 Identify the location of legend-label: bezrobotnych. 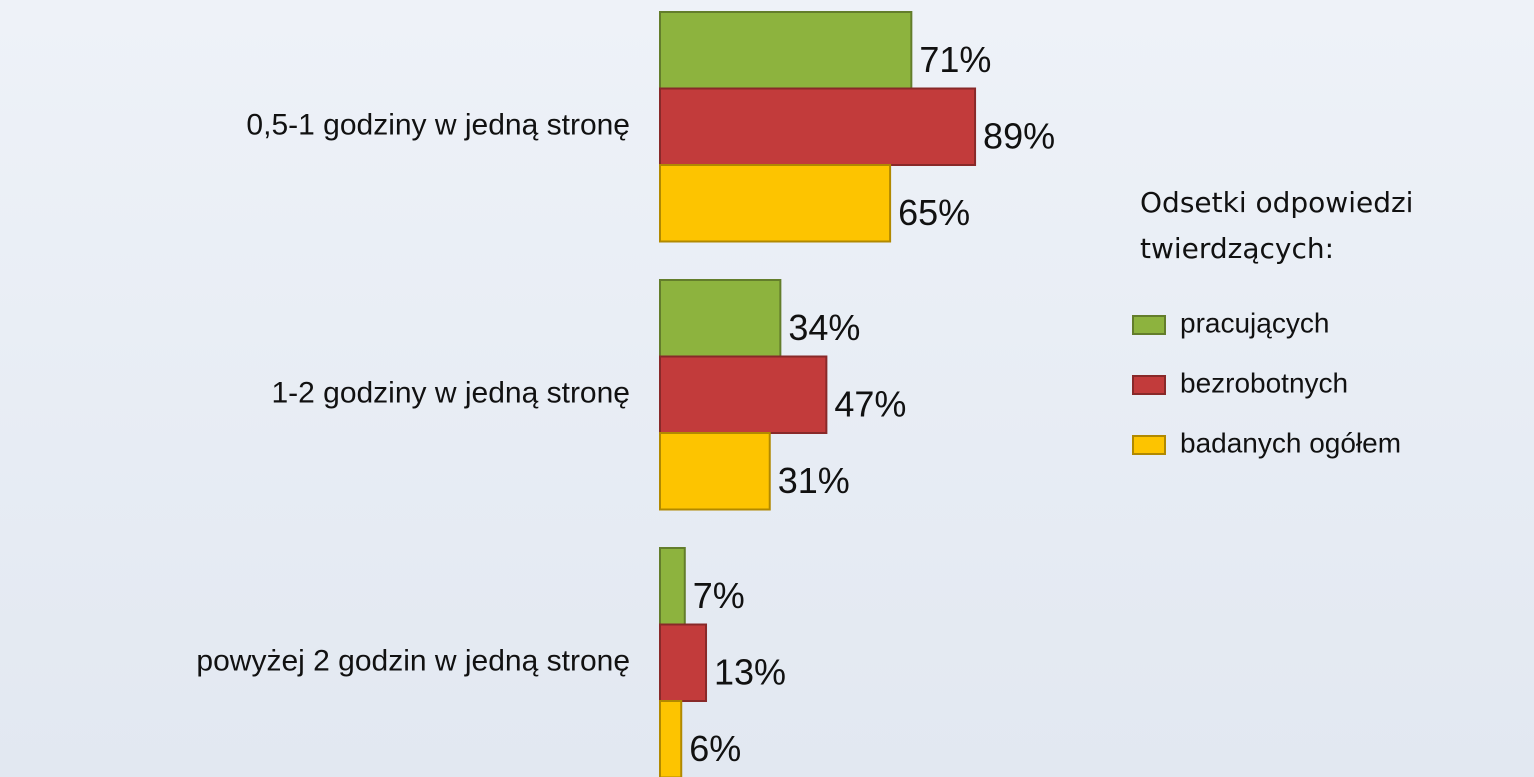
(1264, 382).